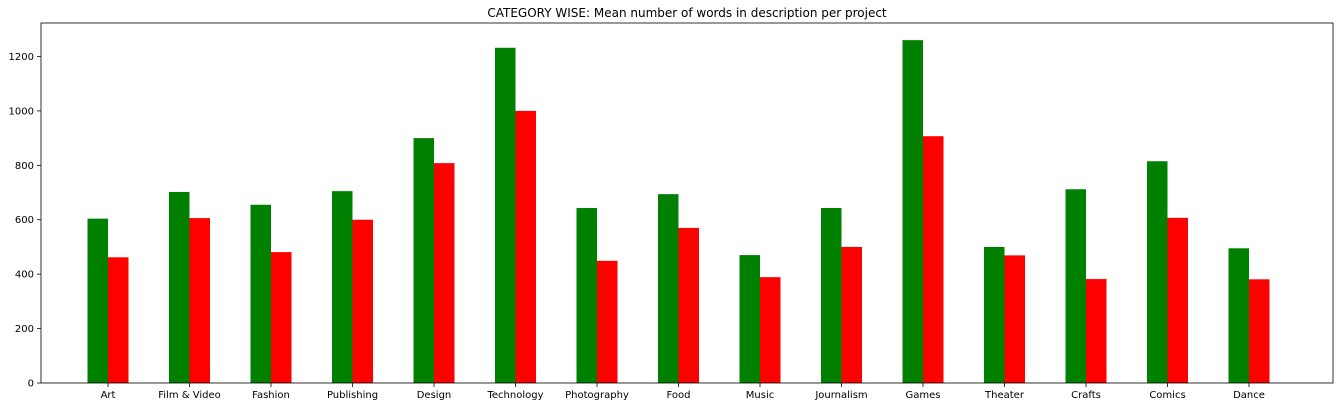  What do you see at coordinates (1249, 395) in the screenshot?
I see `x-tick-label: Dance` at bounding box center [1249, 395].